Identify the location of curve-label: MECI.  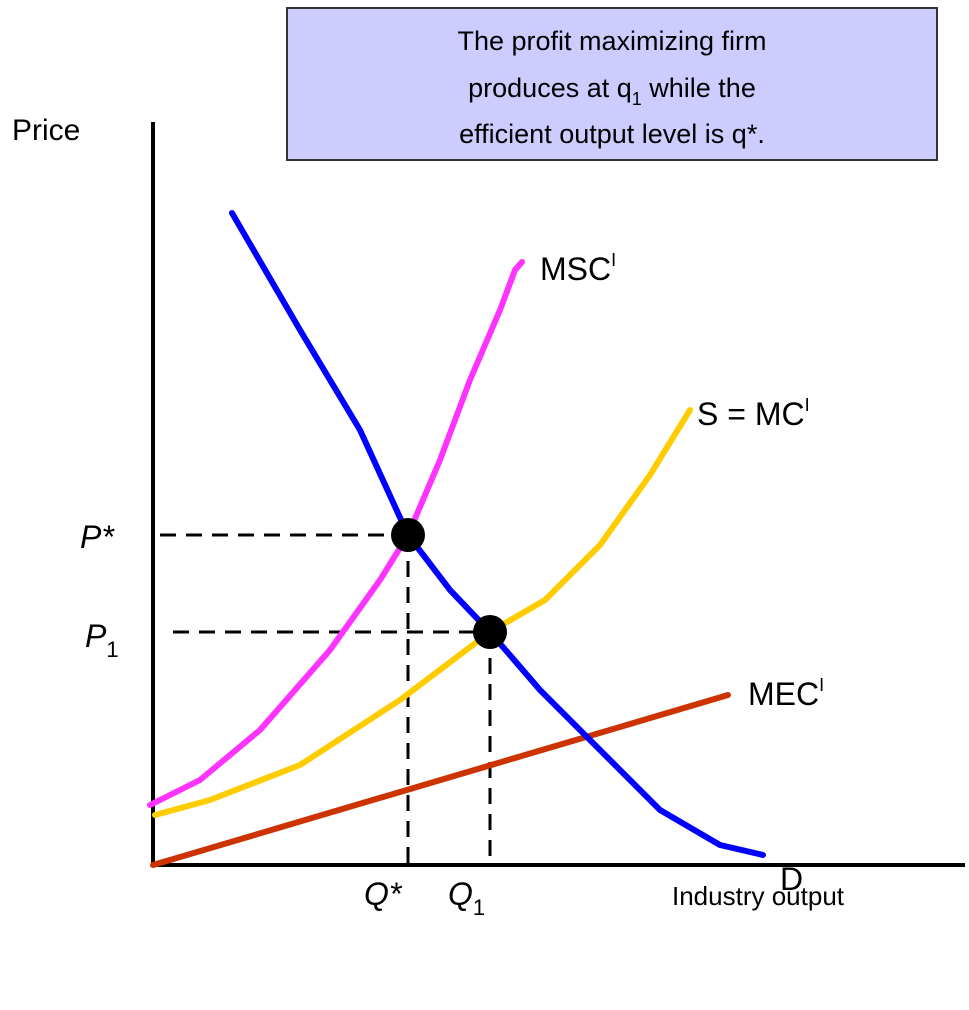
(786, 693).